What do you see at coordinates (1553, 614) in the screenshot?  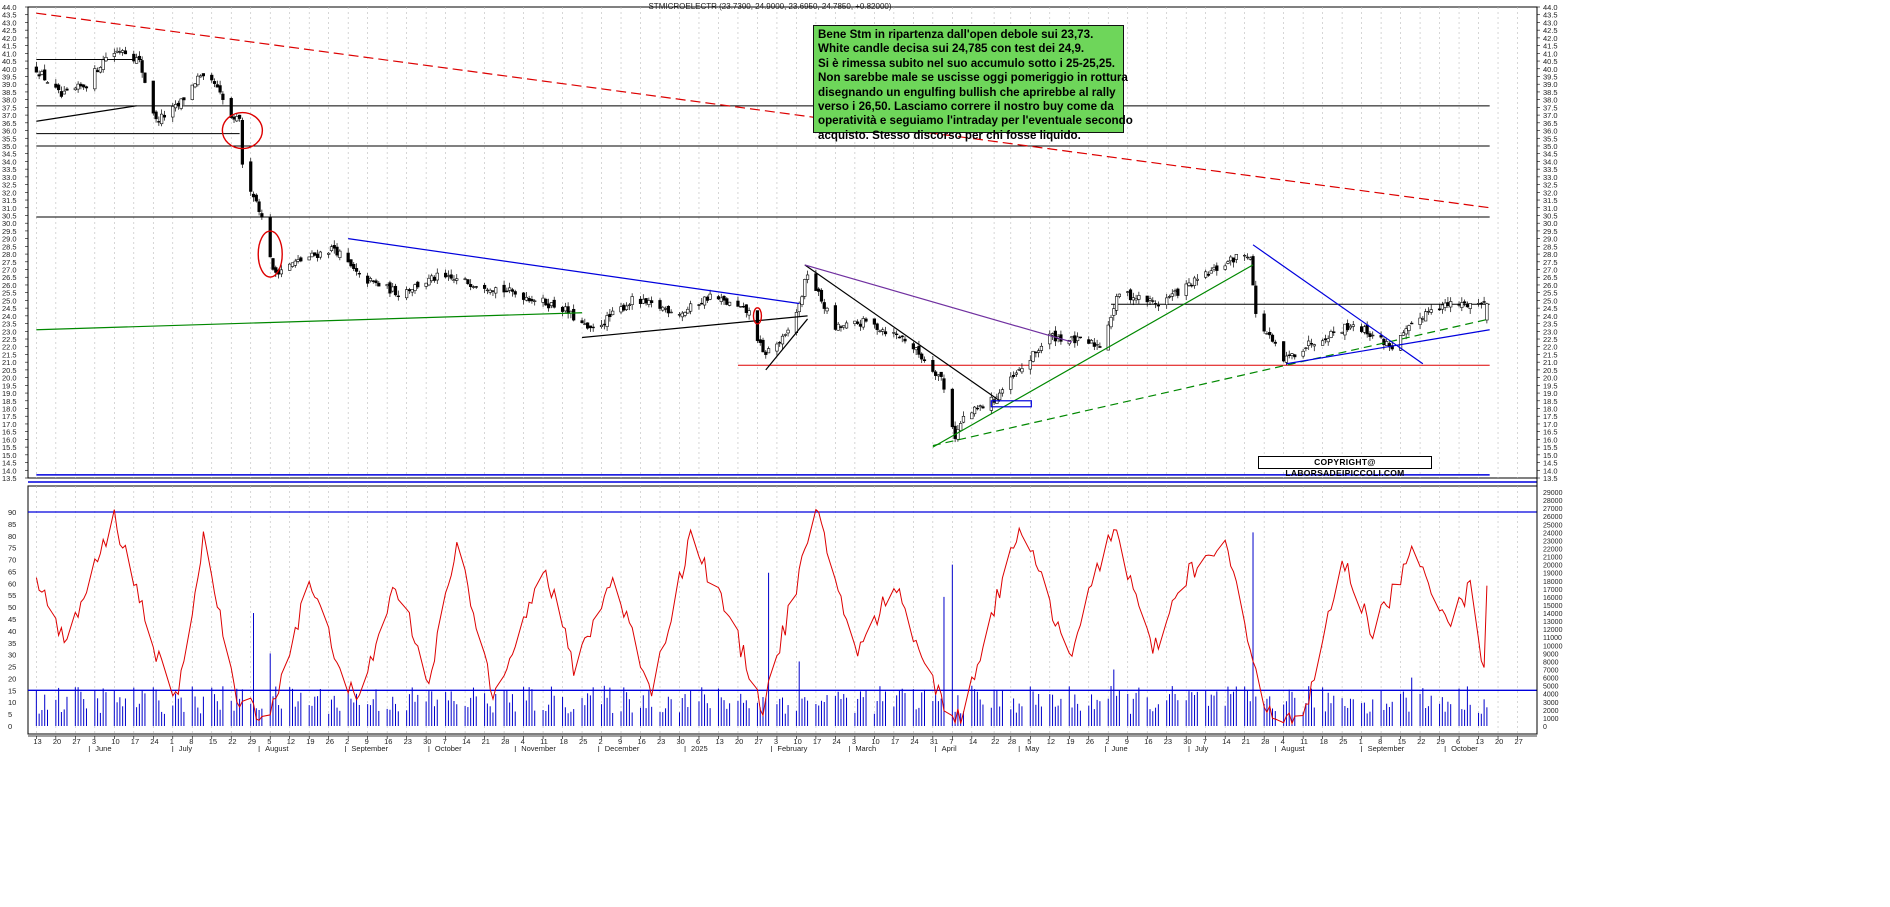 I see `volume-tick-label: 14000` at bounding box center [1553, 614].